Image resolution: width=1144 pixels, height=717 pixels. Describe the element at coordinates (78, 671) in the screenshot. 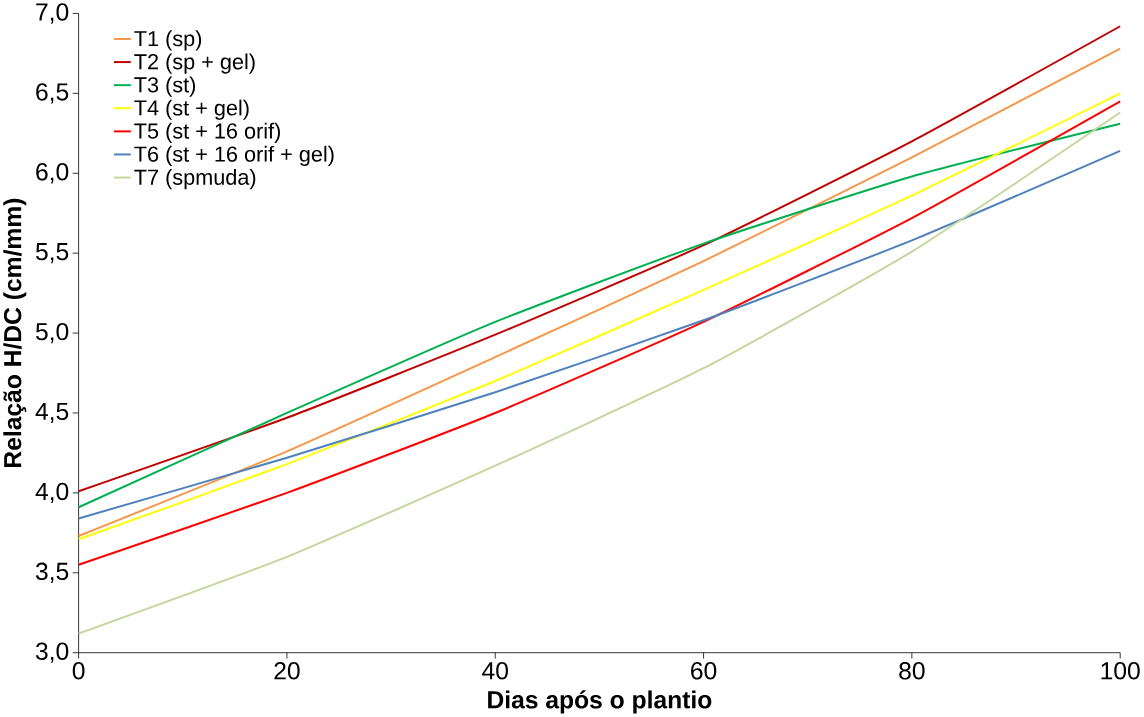

I see `x-tick-label: 0` at that location.